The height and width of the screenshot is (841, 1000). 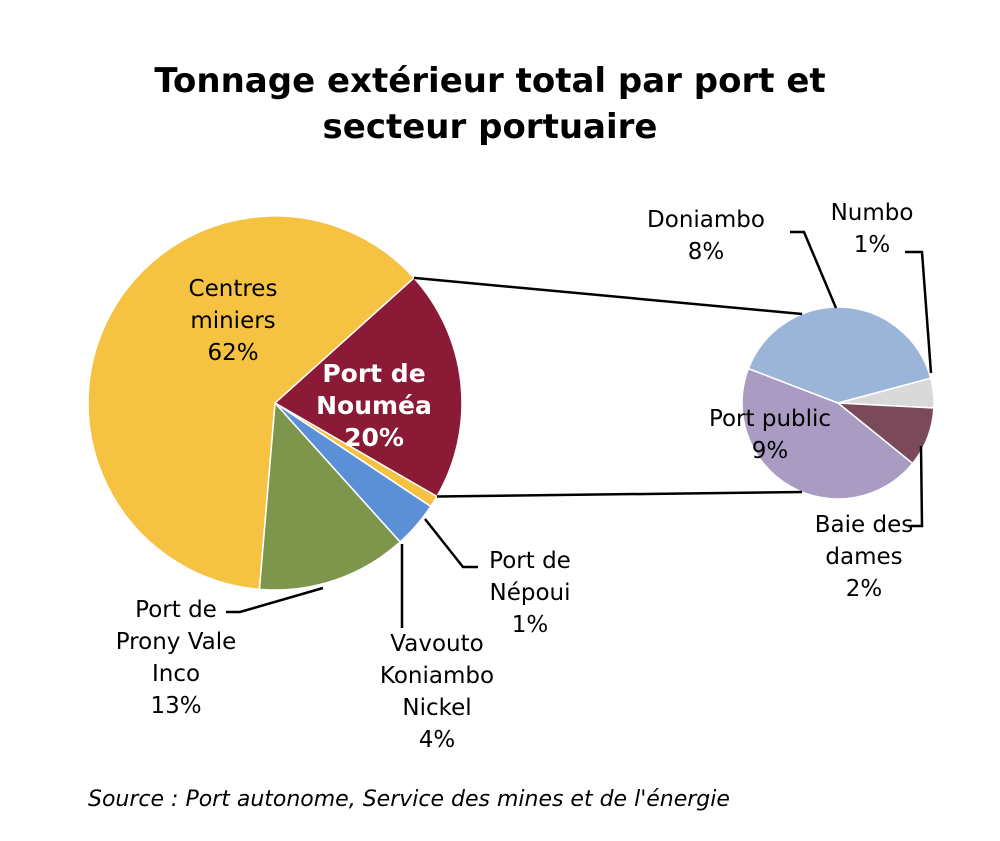 I want to click on leader-doniambo, so click(x=814, y=269).